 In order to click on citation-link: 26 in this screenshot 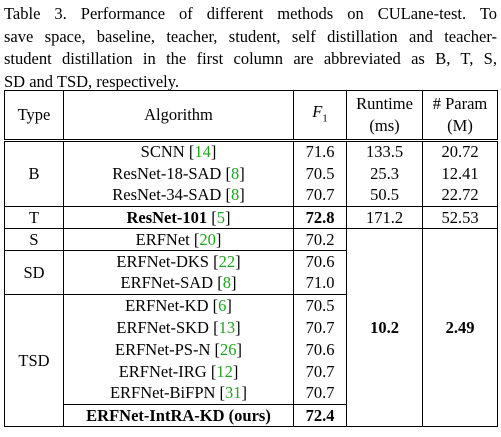, I will do `click(228, 349)`.